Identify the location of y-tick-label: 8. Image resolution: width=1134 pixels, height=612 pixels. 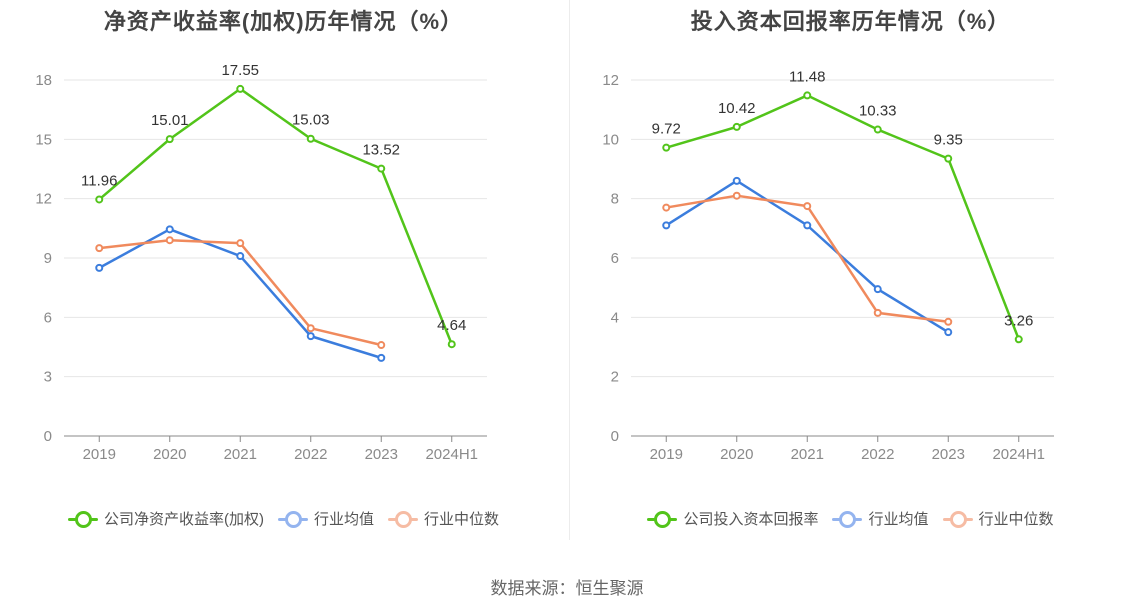
(615, 199).